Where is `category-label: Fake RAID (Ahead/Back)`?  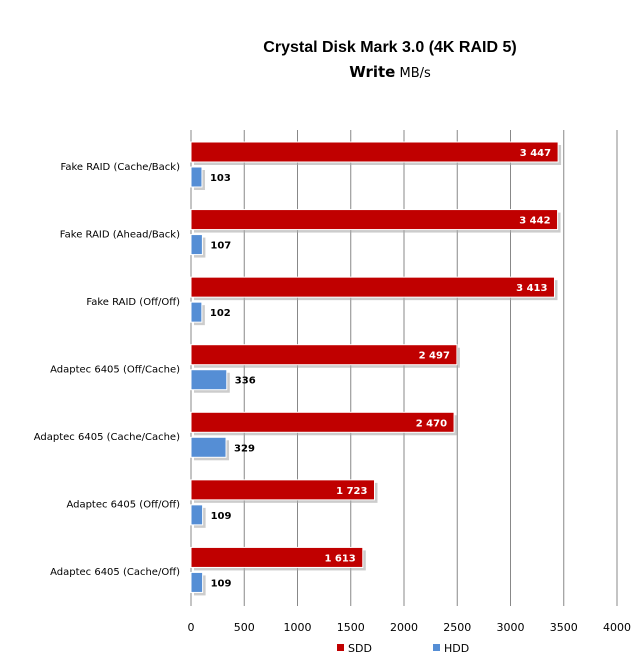 category-label: Fake RAID (Ahead/Back) is located at coordinates (120, 234).